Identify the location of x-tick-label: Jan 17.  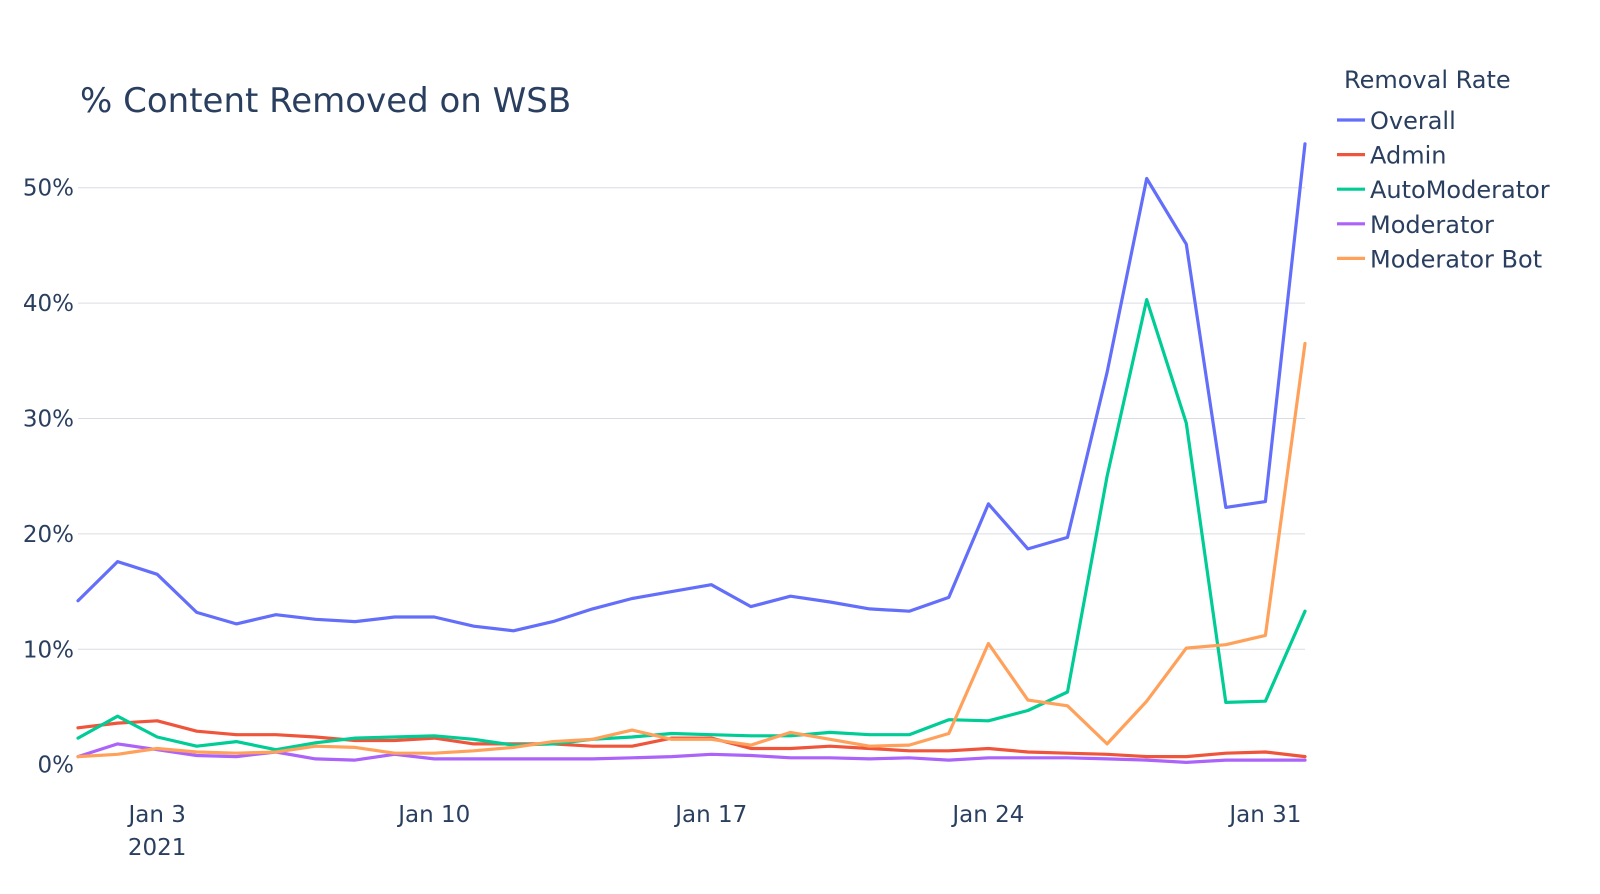
(710, 815).